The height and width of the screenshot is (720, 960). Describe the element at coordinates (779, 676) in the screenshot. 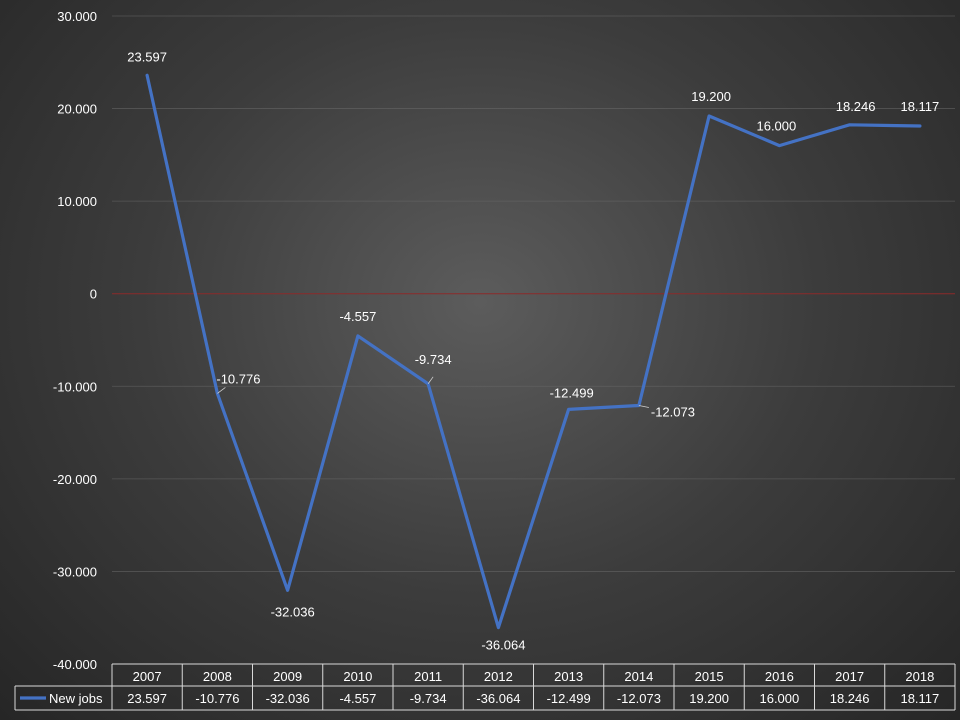

I see `x-category-label: 2016` at that location.